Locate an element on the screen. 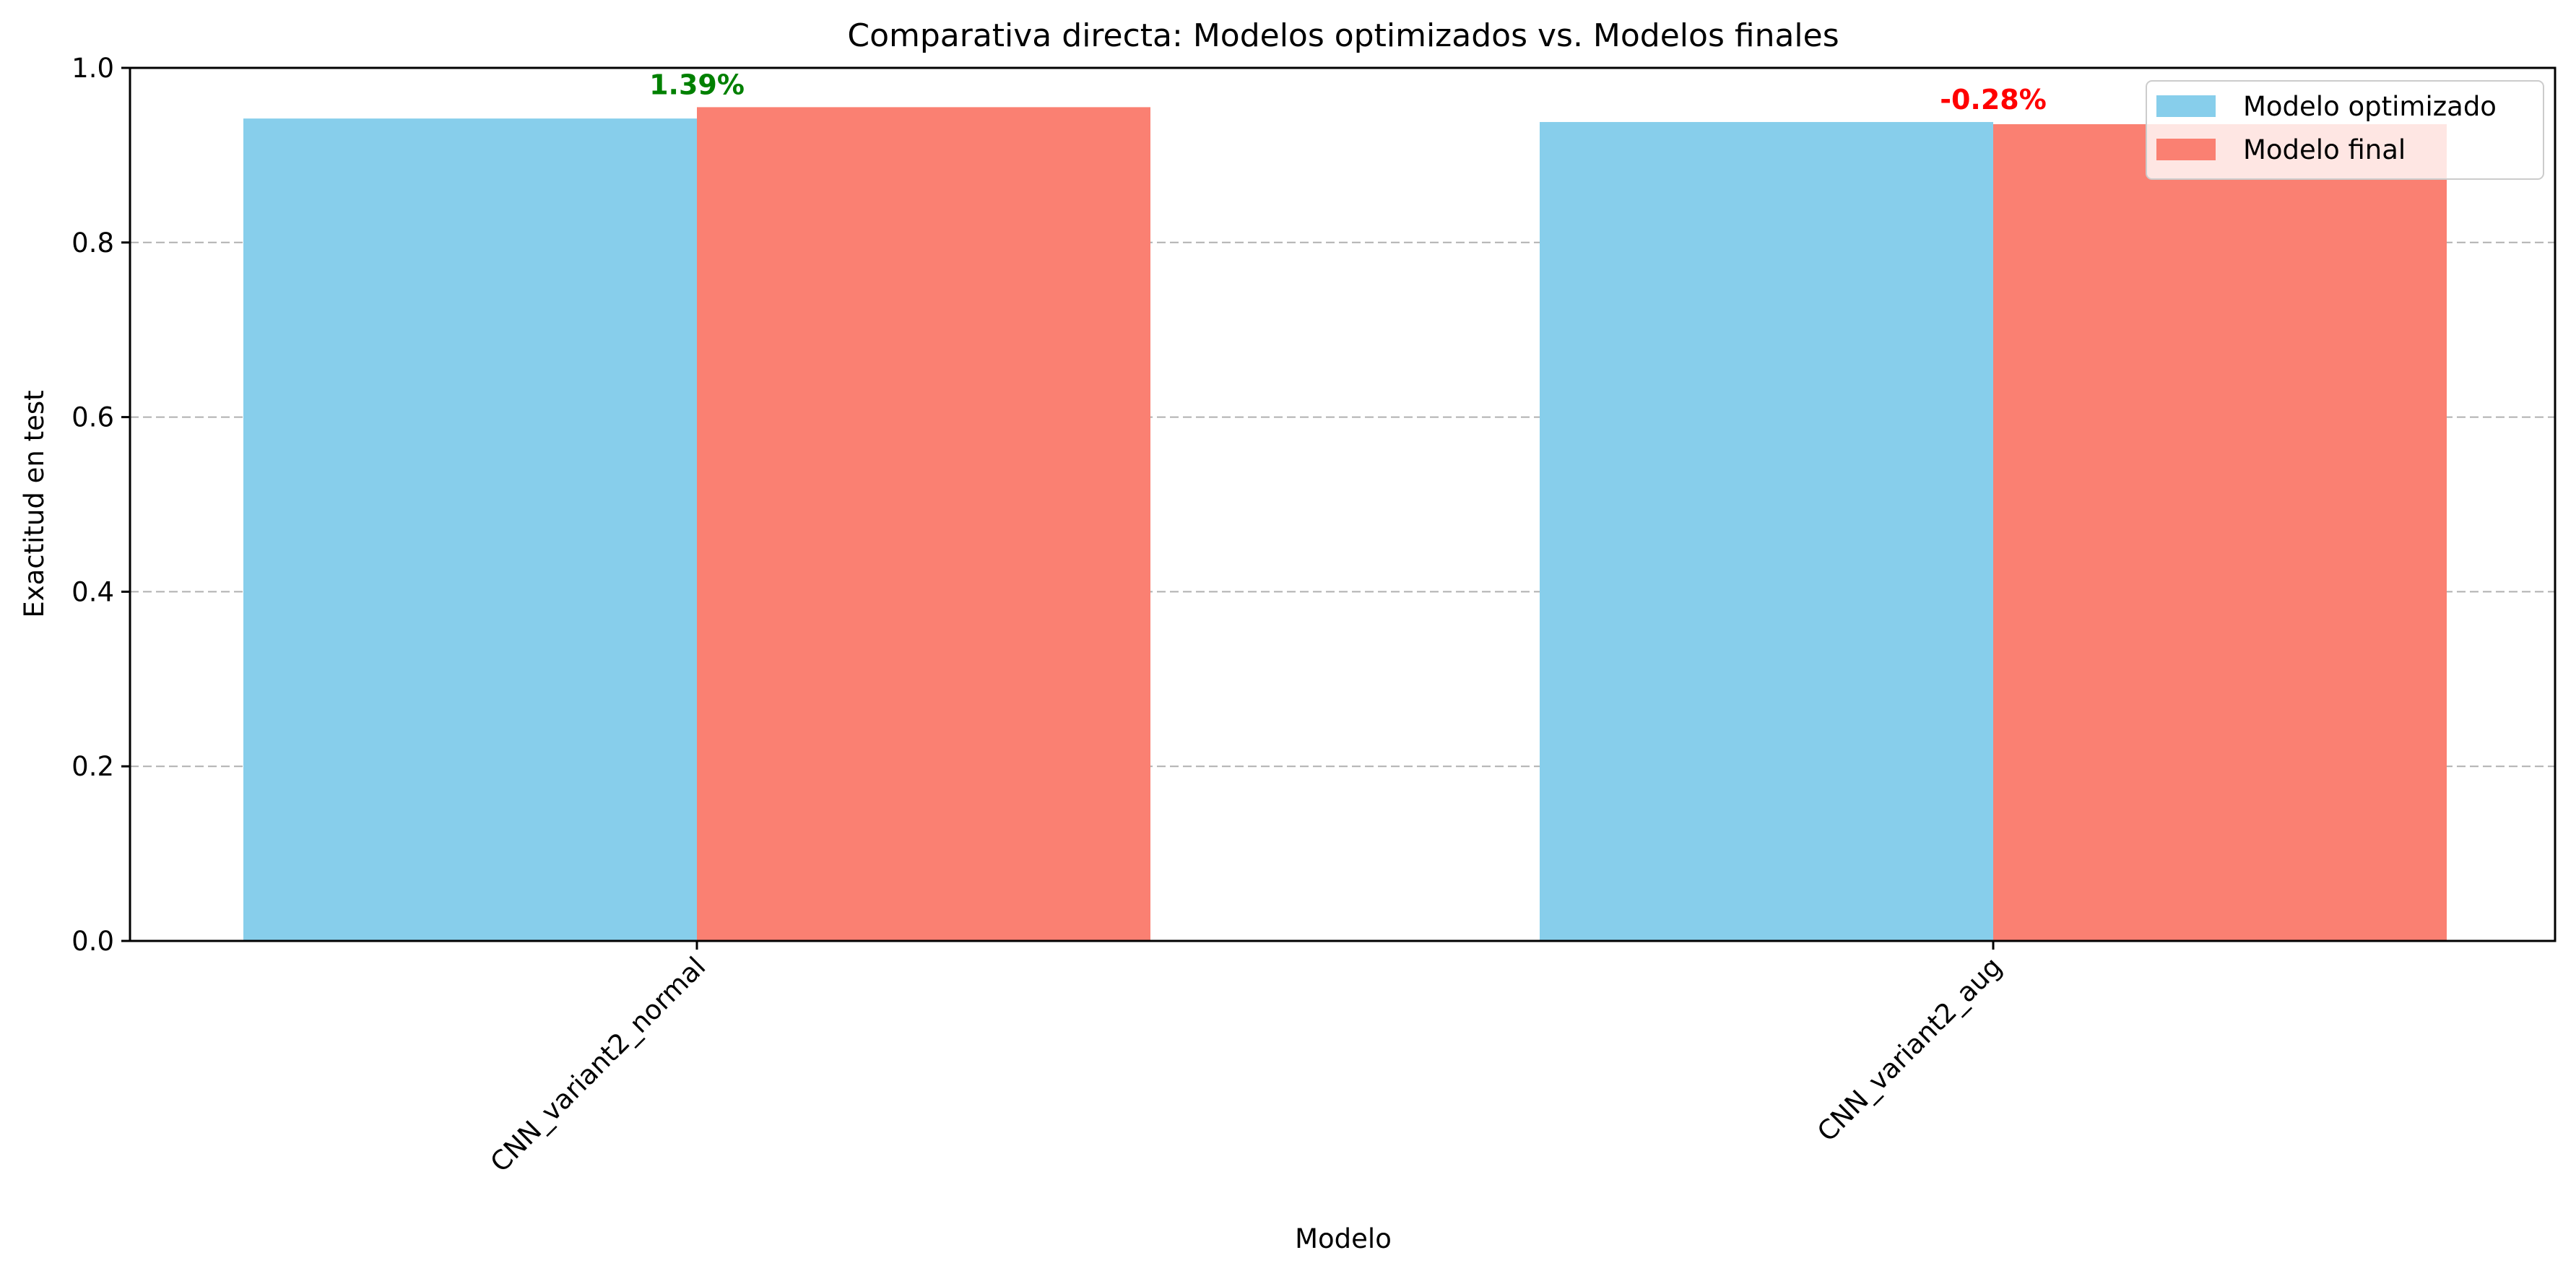 This screenshot has height=1276, width=2576. legend-box is located at coordinates (2345, 130).